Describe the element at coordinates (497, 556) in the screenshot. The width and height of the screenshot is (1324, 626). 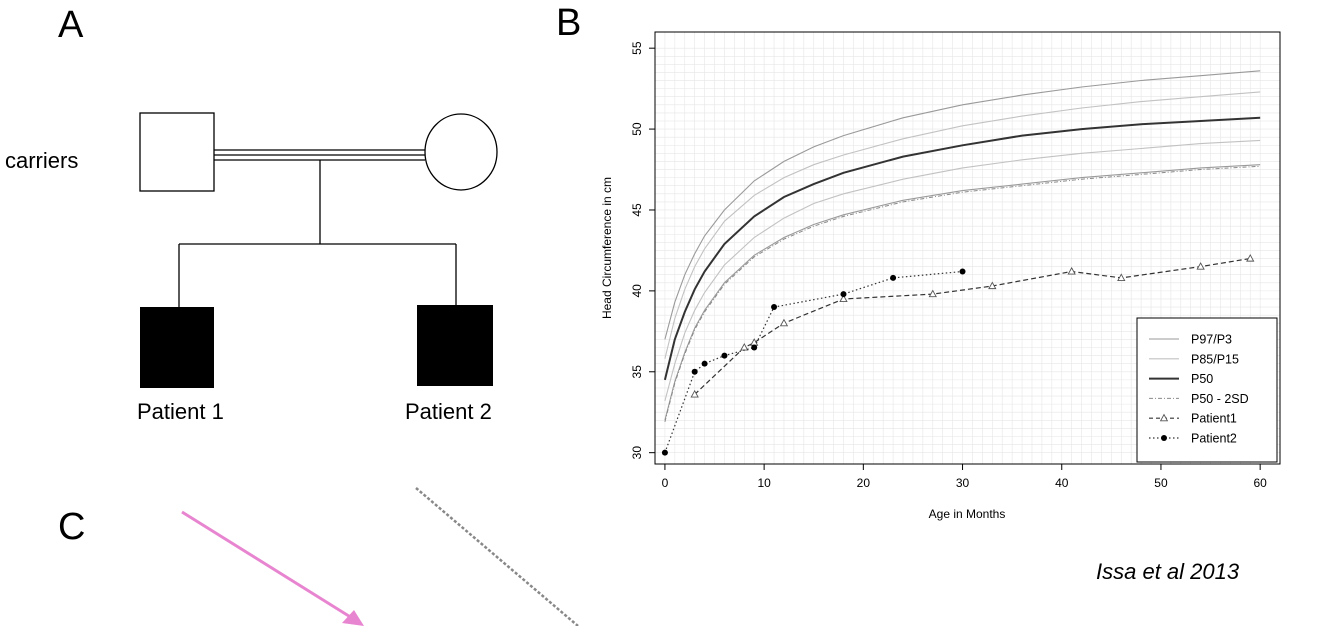
I see `gray-dashed-line` at that location.